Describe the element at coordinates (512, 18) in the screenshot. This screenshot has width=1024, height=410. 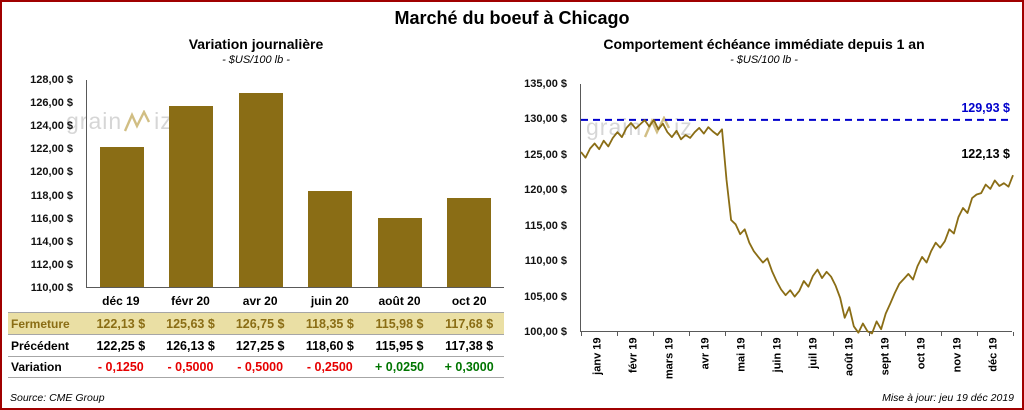
I see `page-title: Marché du boeuf à Chicago` at that location.